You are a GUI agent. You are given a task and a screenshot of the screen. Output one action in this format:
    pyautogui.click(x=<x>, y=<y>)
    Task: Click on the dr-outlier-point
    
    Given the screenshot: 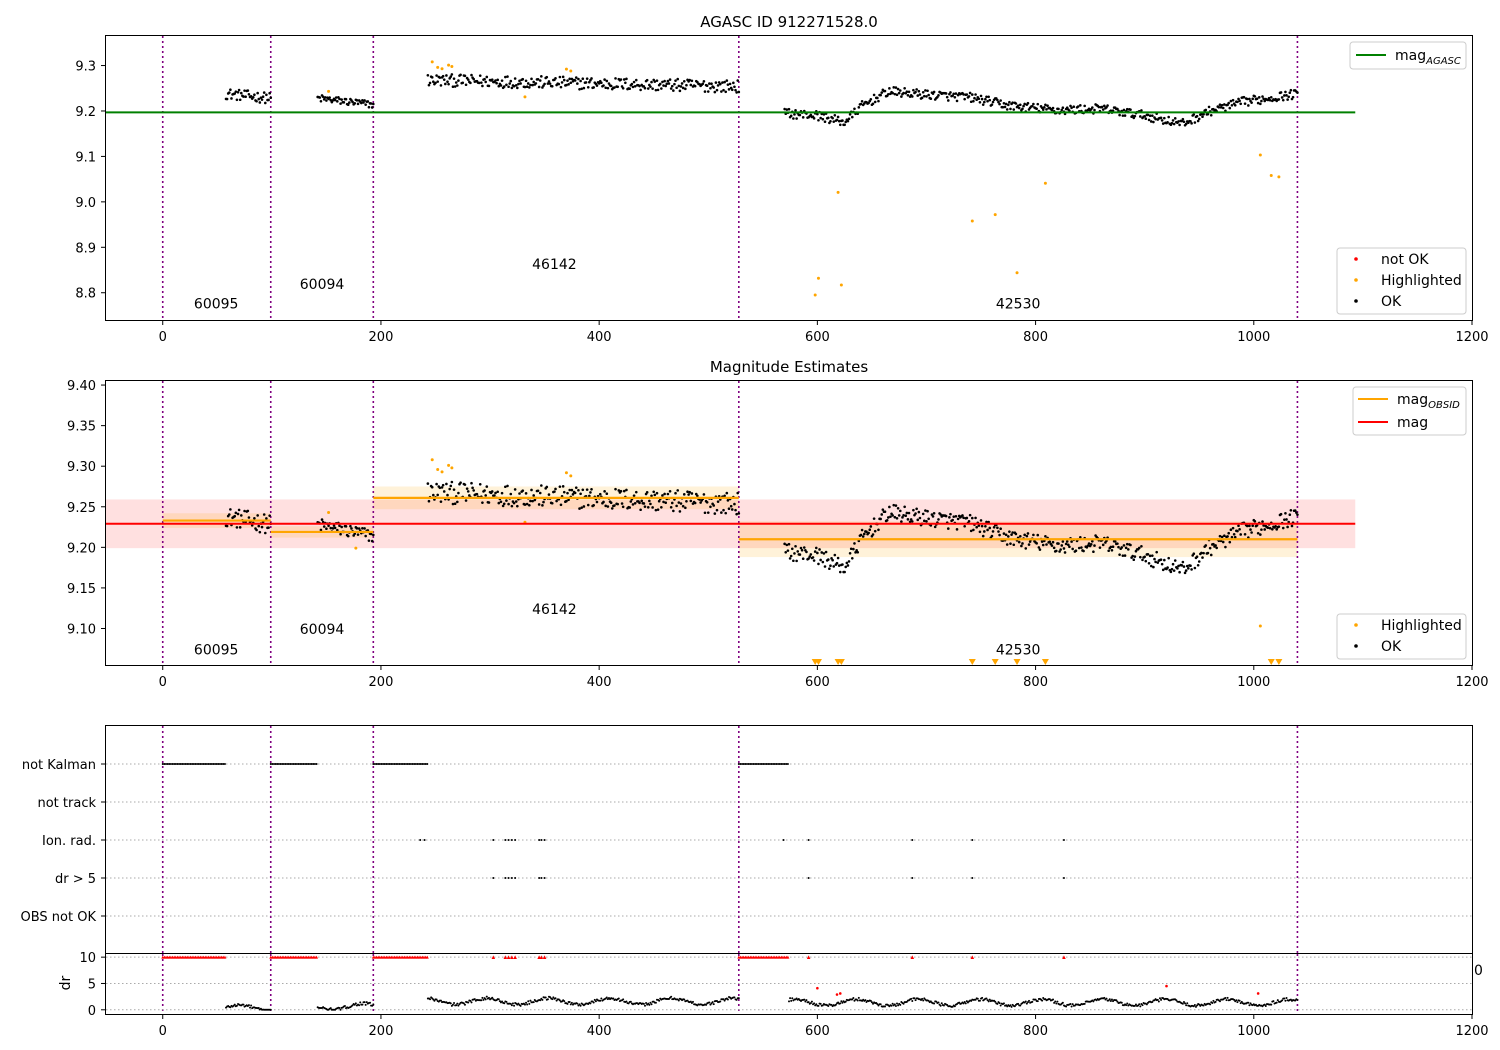 What is the action you would take?
    pyautogui.click(x=1258, y=993)
    